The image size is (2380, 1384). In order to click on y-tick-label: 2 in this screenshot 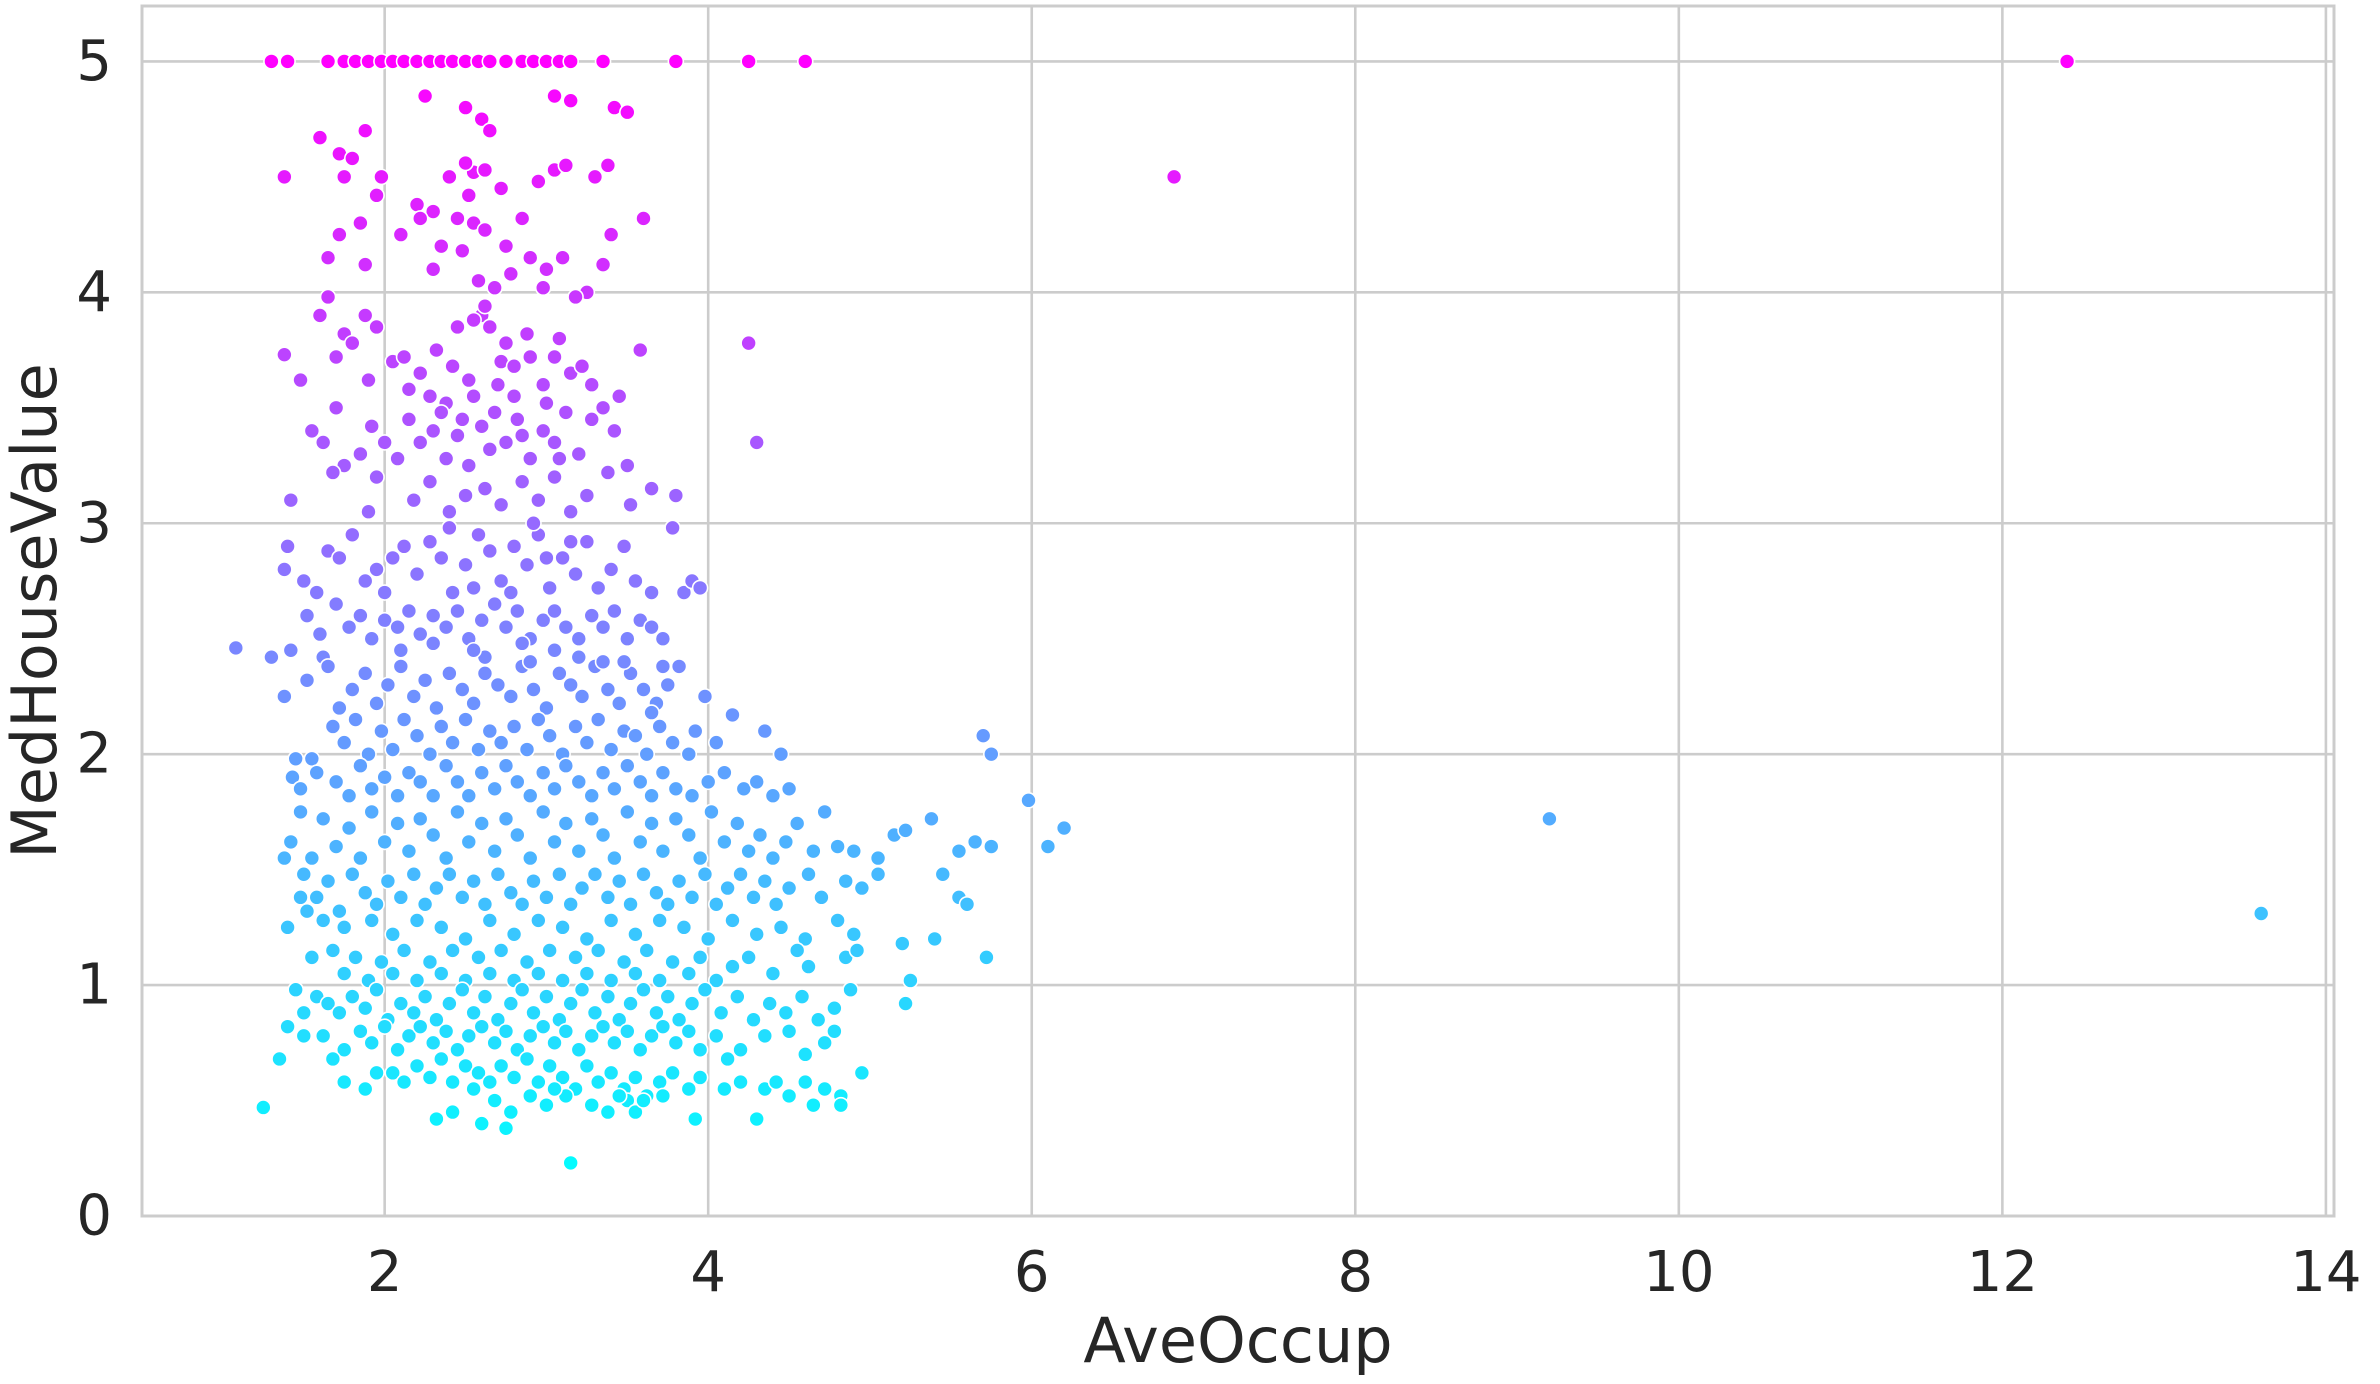, I will do `click(94, 754)`.